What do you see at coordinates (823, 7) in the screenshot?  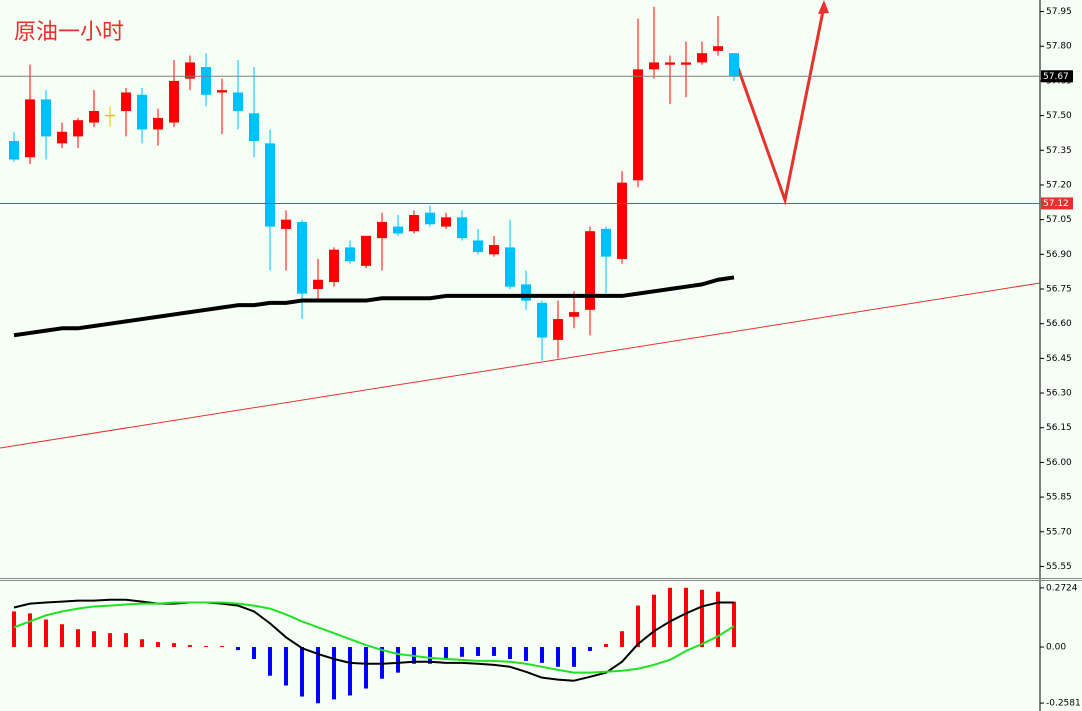 I see `arrow-head` at bounding box center [823, 7].